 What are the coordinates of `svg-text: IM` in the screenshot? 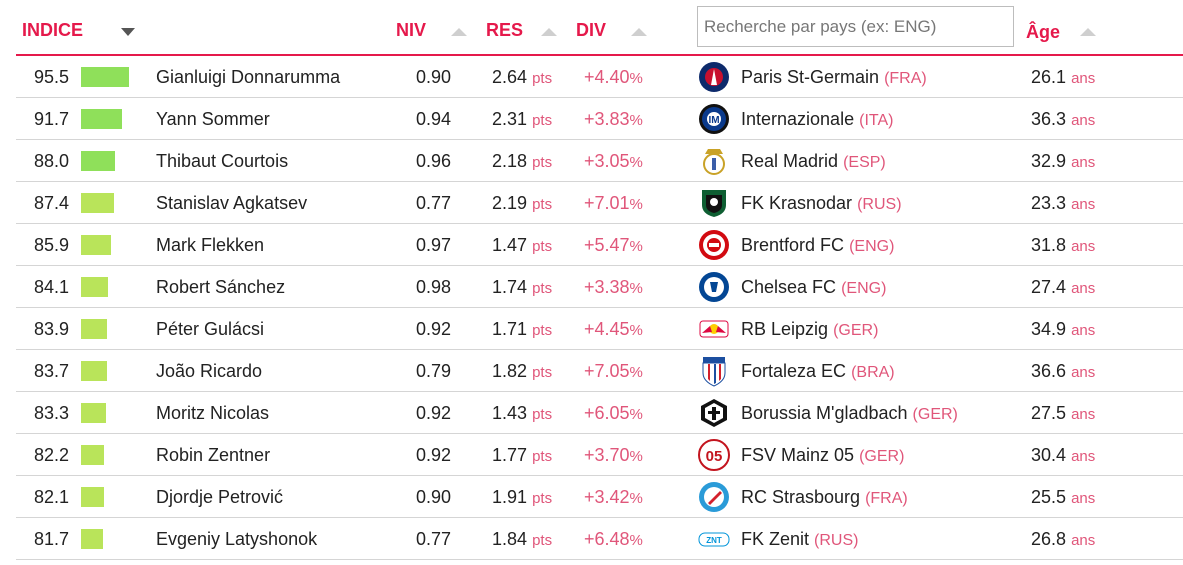 It's located at (713, 120).